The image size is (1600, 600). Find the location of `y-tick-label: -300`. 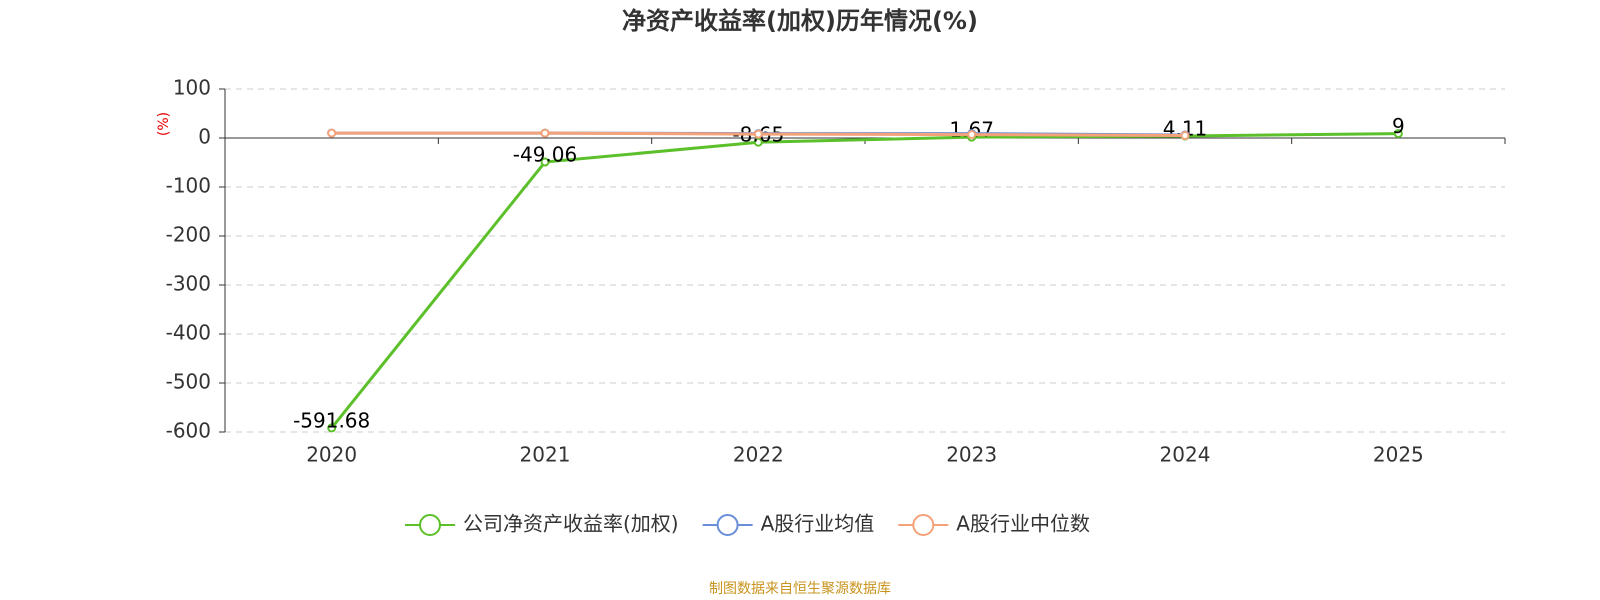

y-tick-label: -300 is located at coordinates (188, 284).